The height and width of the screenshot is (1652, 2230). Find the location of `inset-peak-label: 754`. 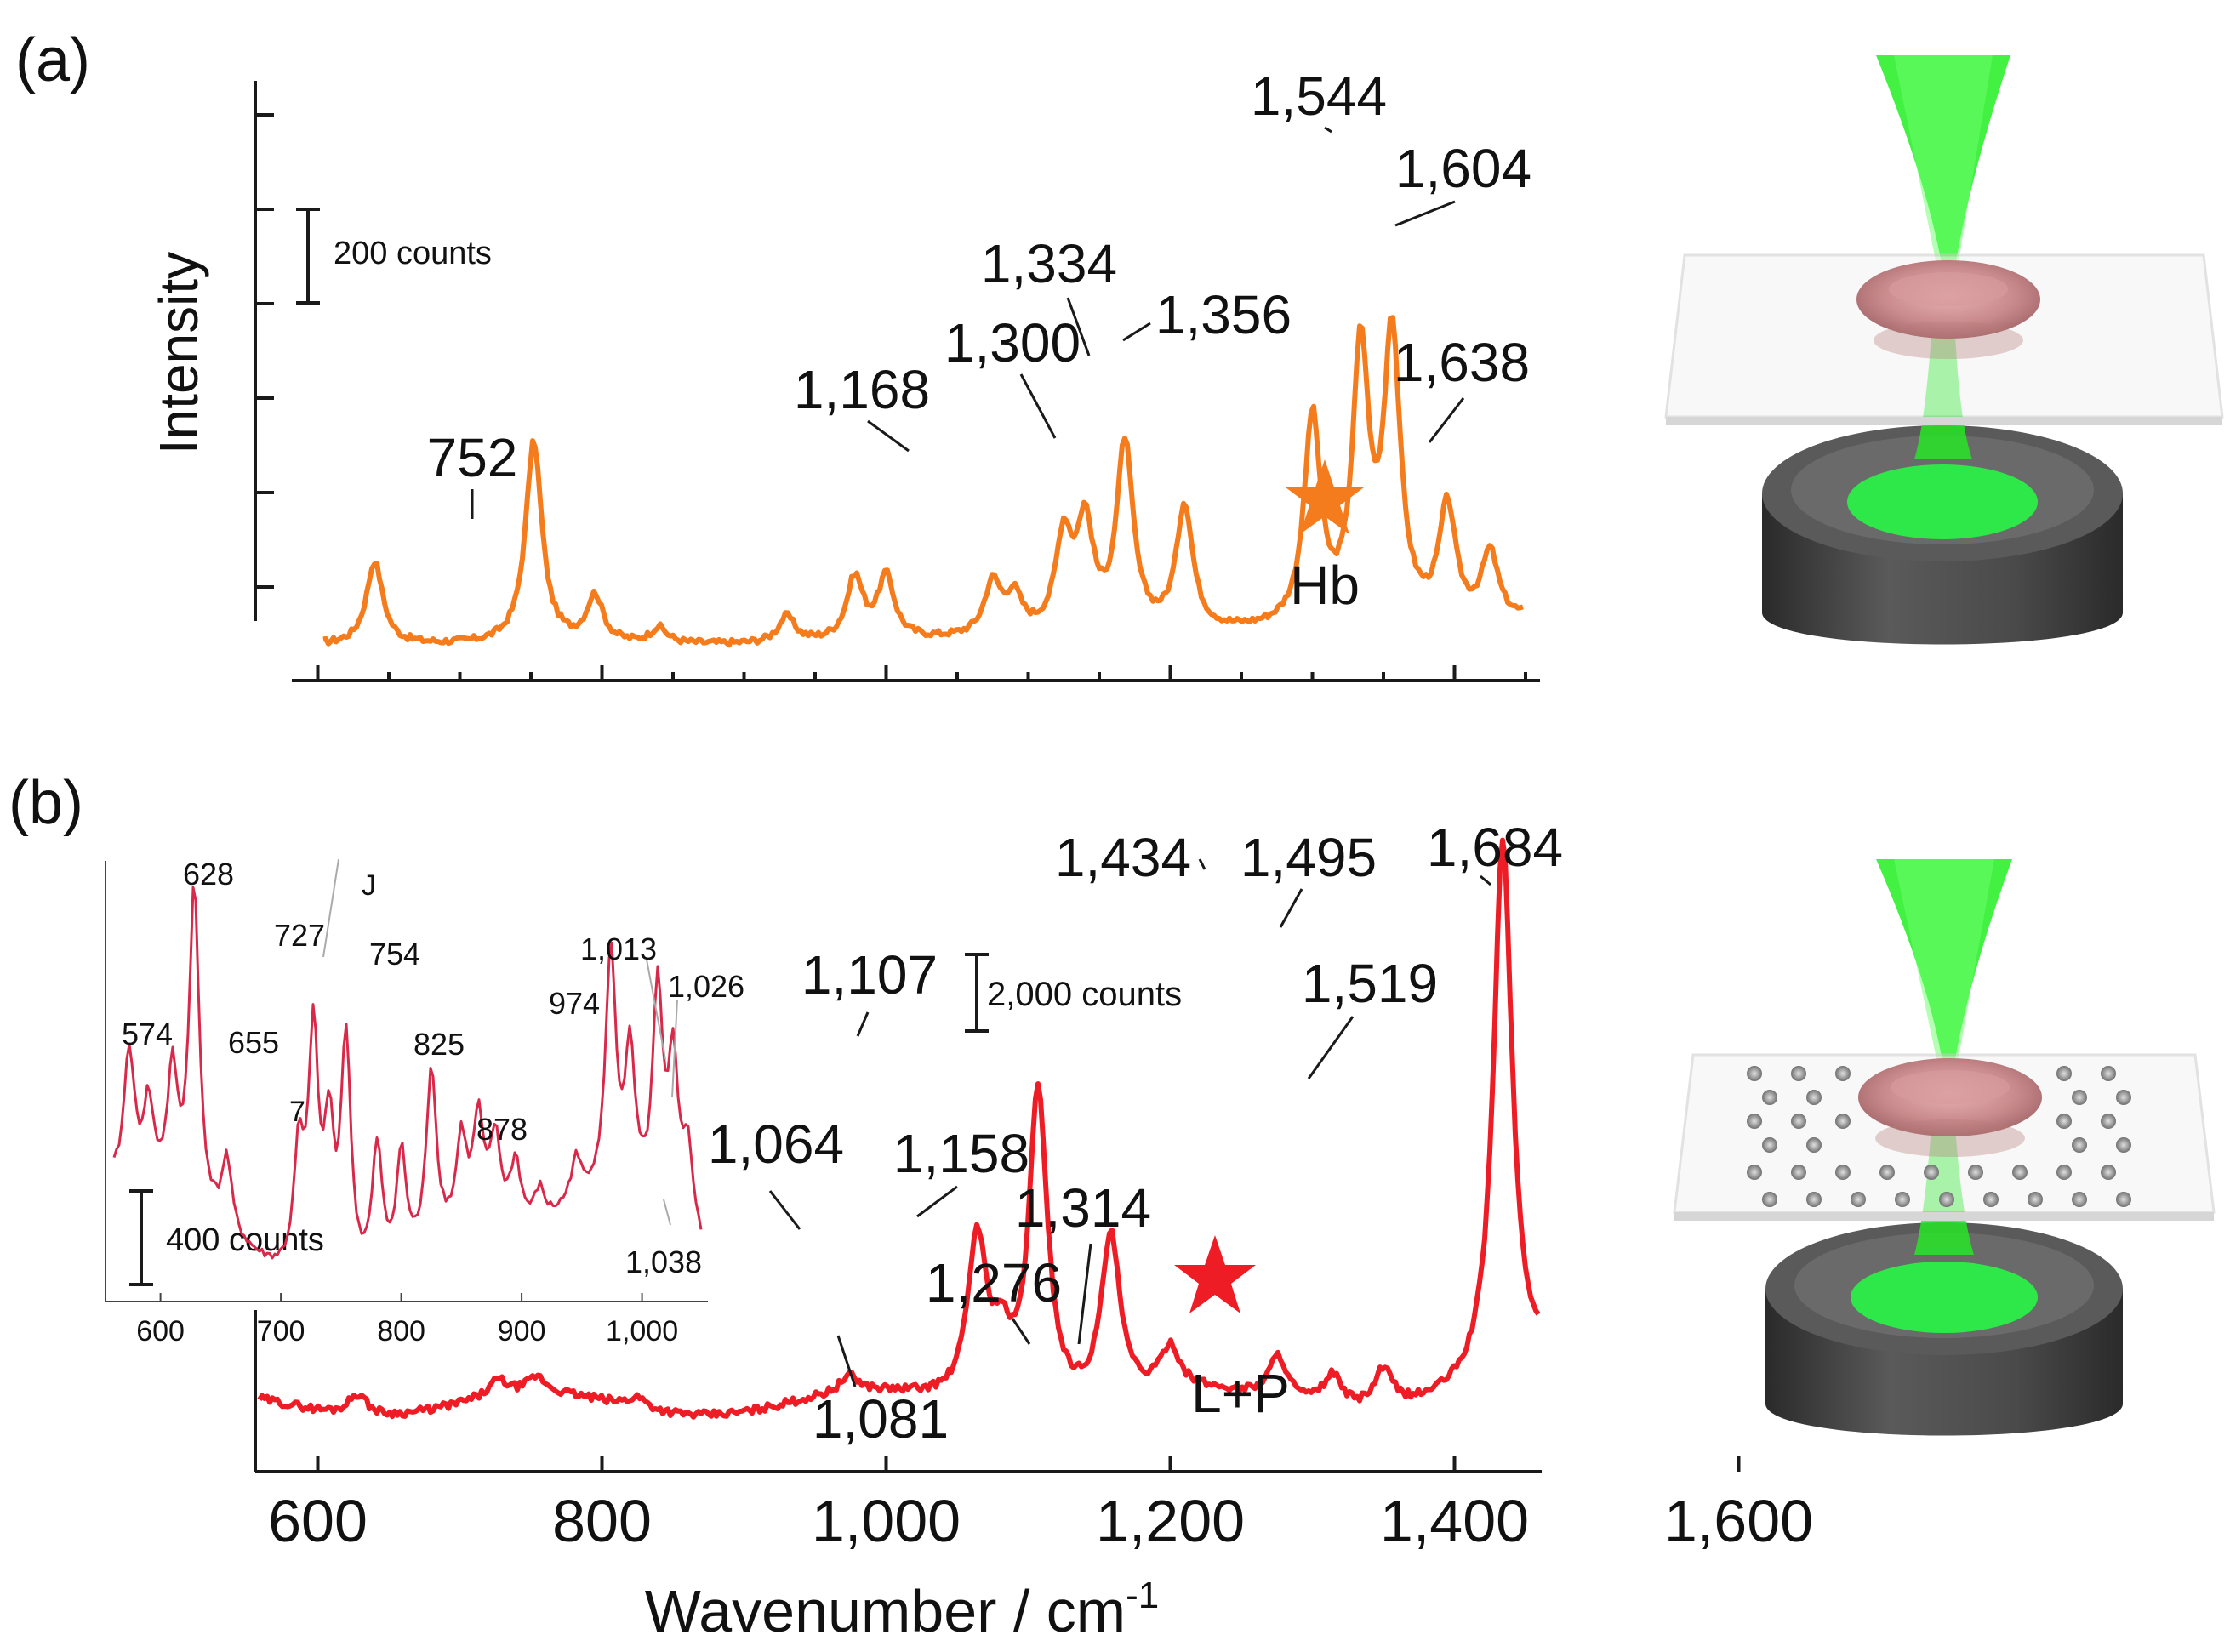

inset-peak-label: 754 is located at coordinates (394, 954).